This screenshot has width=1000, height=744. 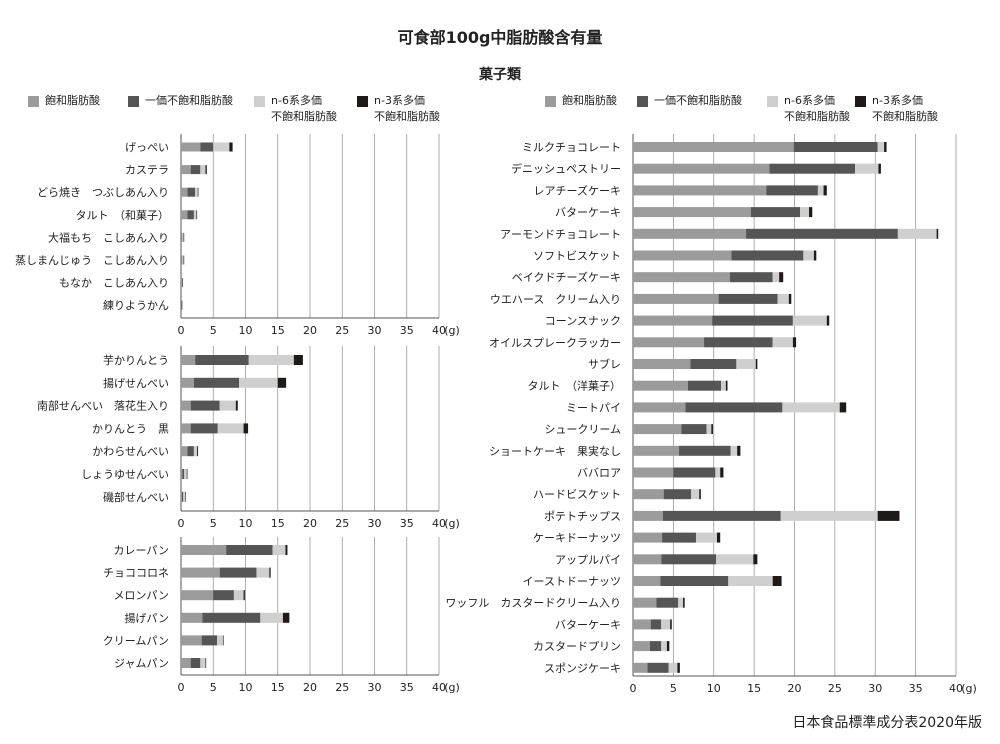 I want to click on category-label: カスタードプリン, so click(x=577, y=646).